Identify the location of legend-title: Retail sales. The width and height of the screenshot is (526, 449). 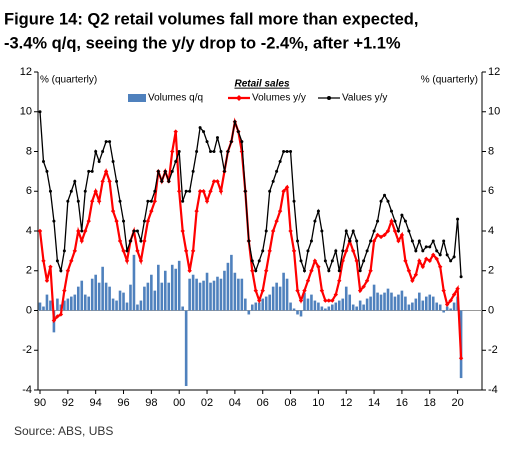
(261, 84).